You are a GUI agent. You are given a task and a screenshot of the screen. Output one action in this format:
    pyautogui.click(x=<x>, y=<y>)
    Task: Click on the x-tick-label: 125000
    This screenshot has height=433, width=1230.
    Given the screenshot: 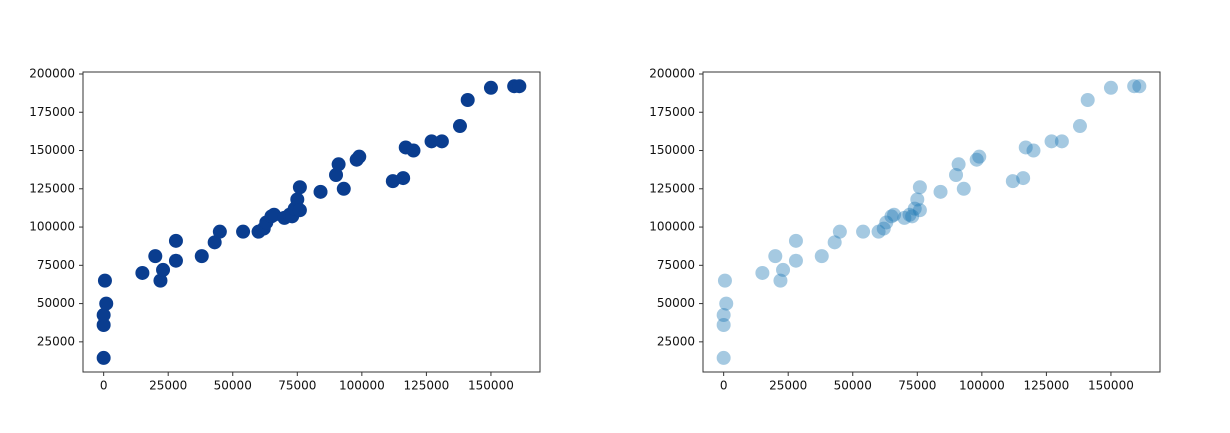 What is the action you would take?
    pyautogui.click(x=1046, y=386)
    